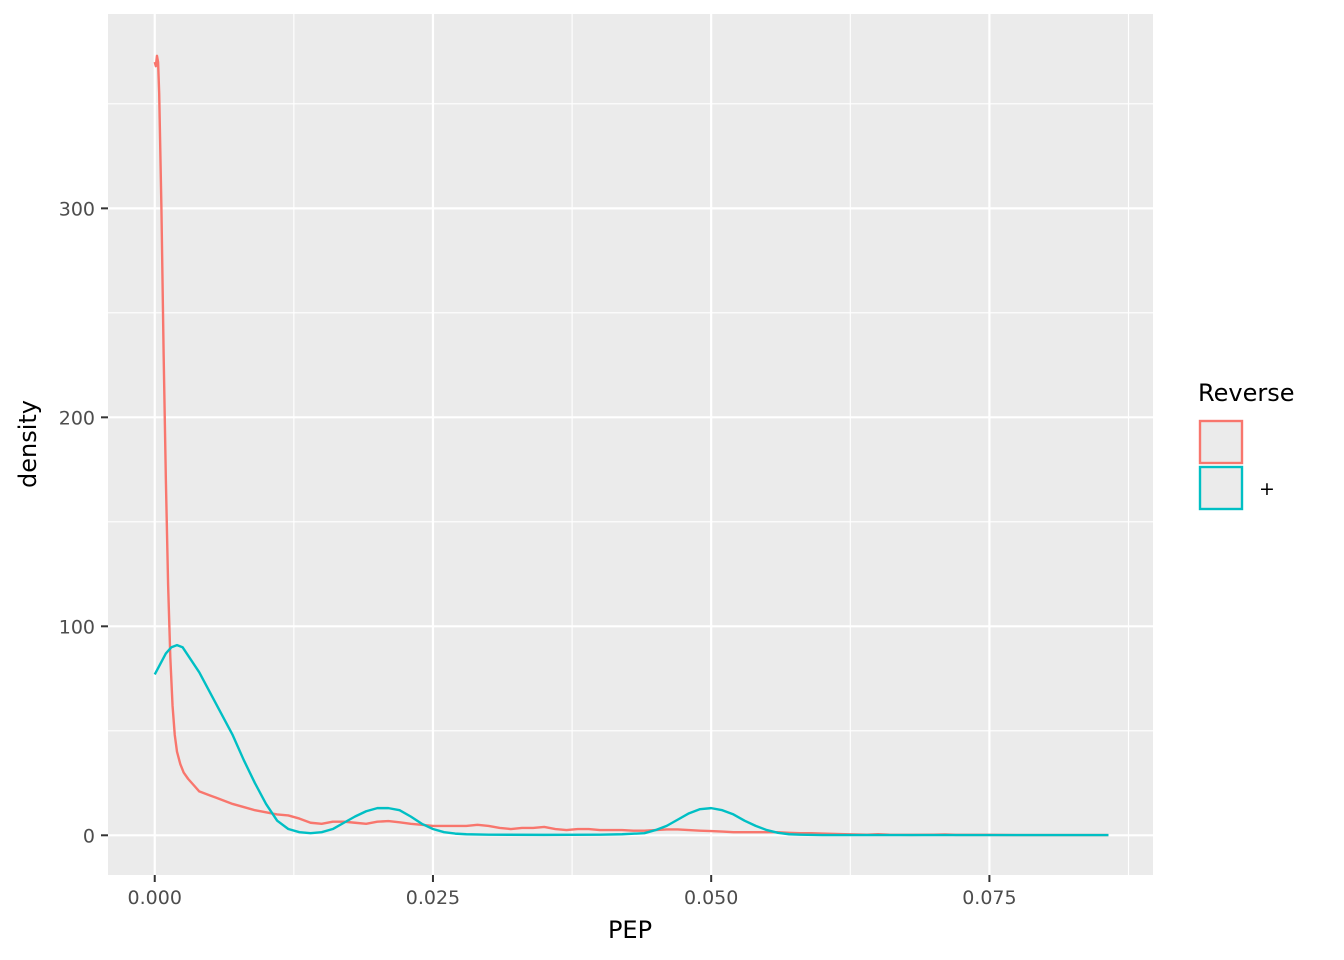 This screenshot has width=1344, height=960. What do you see at coordinates (89, 836) in the screenshot?
I see `y-tick-label: 0` at bounding box center [89, 836].